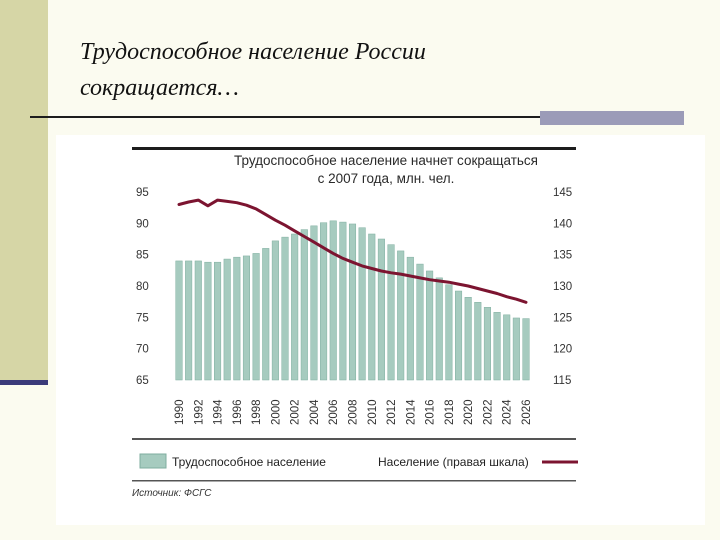 The height and width of the screenshot is (540, 720). I want to click on x-tick-label: 2006, so click(334, 412).